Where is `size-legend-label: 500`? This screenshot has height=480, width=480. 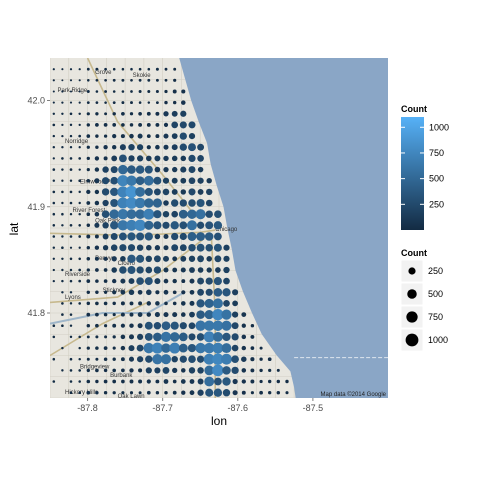 size-legend-label: 500 is located at coordinates (435, 294).